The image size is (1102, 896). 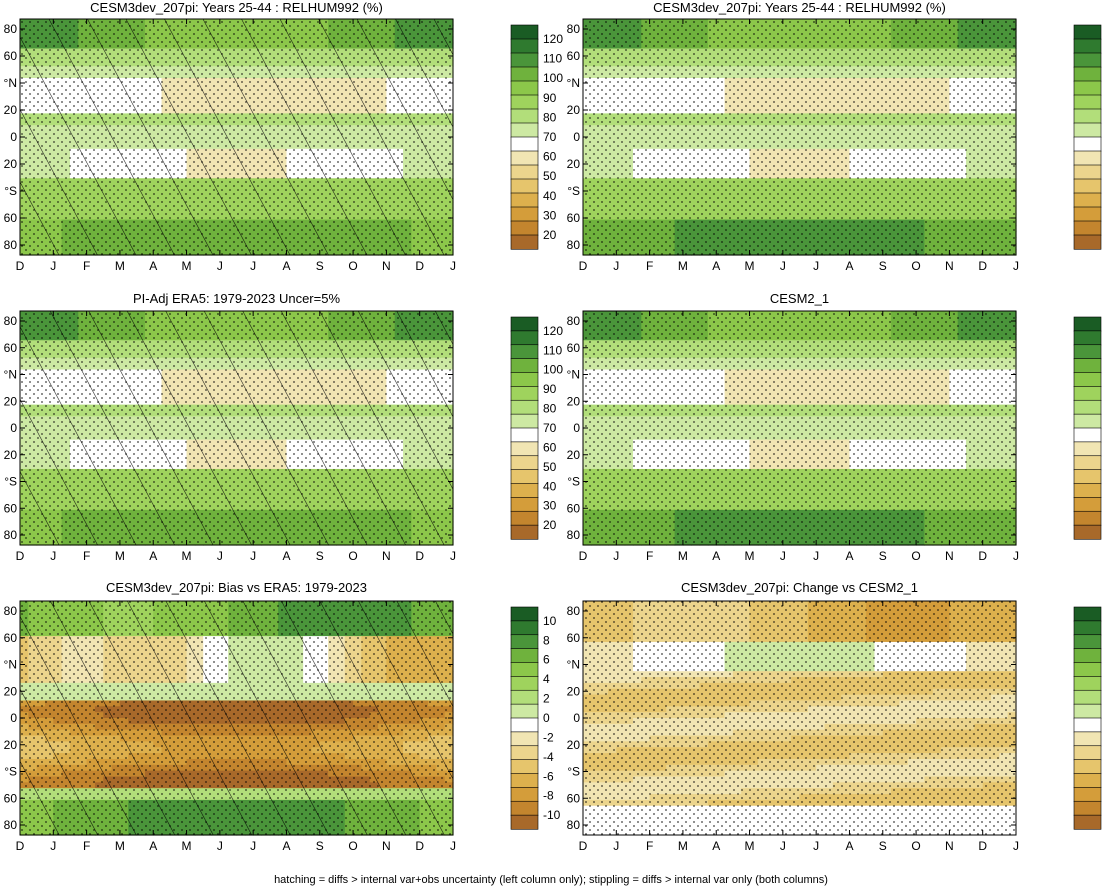 I want to click on colorbar-label: 110, so click(x=552, y=59).